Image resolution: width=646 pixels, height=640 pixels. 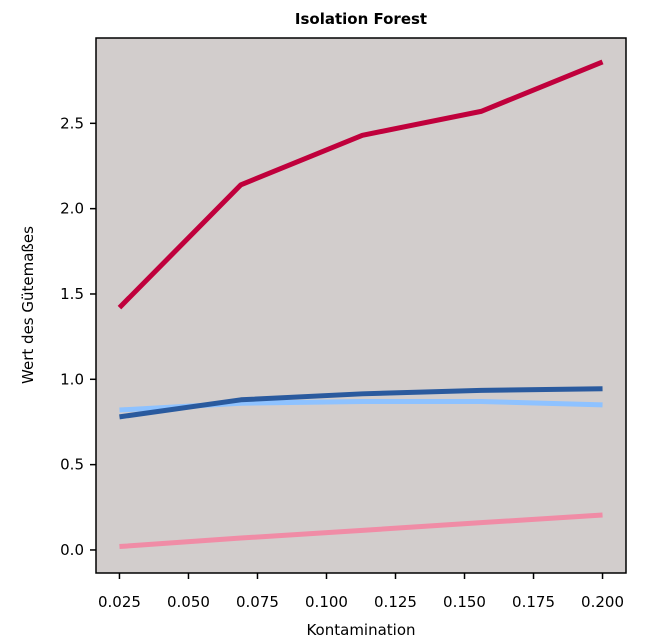 I want to click on y-tick-label: 0.0, so click(x=72, y=550).